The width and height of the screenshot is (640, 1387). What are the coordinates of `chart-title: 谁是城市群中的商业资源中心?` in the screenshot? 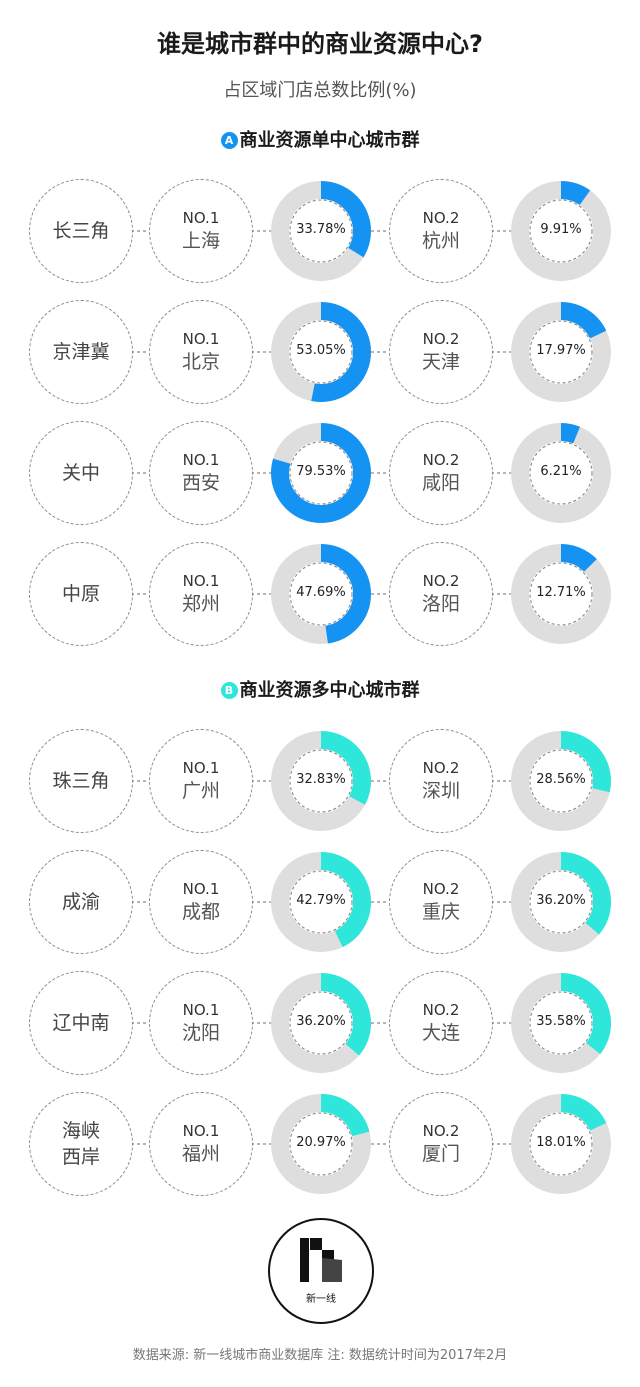 It's located at (320, 44).